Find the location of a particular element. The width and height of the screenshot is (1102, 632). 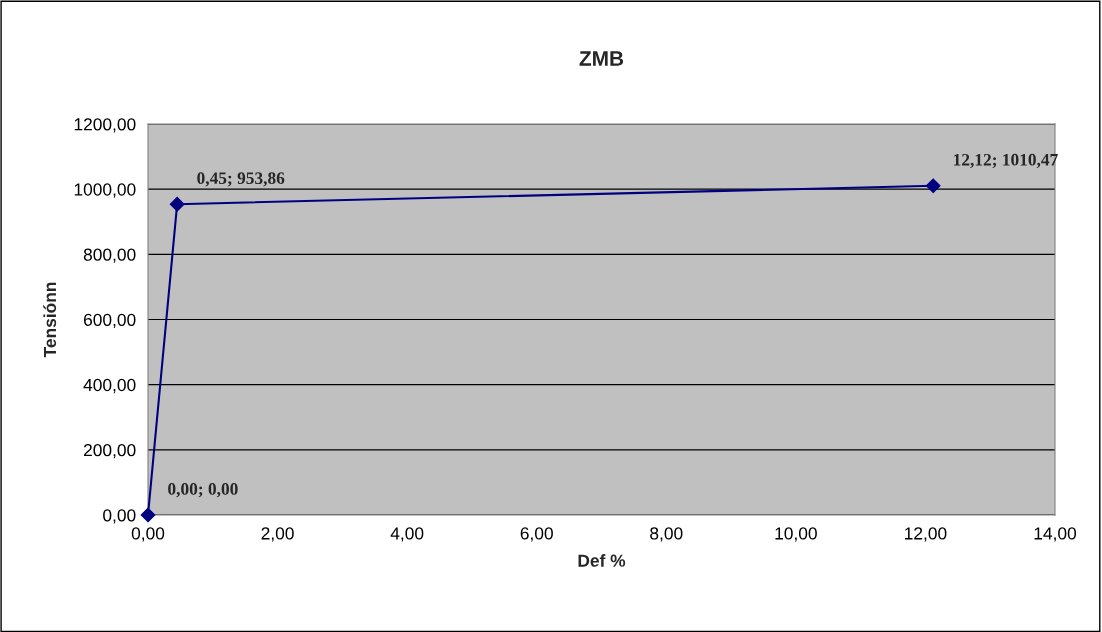

chart-title: ZMB is located at coordinates (601, 58).